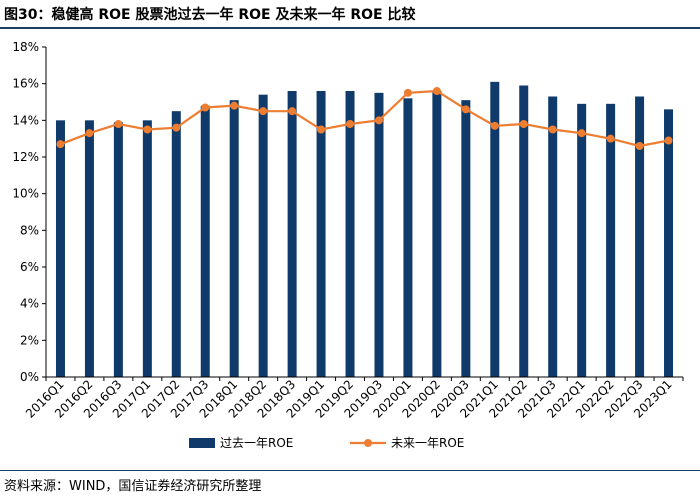  I want to click on bar-2021Q1, so click(495, 229).